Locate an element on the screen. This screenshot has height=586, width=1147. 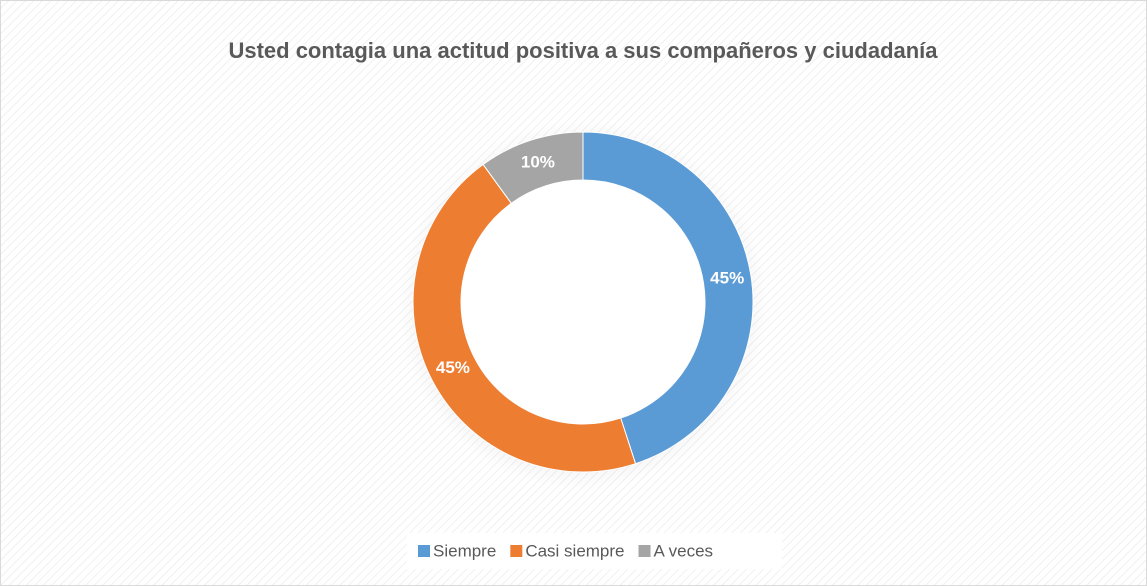
legend-box is located at coordinates (594, 551).